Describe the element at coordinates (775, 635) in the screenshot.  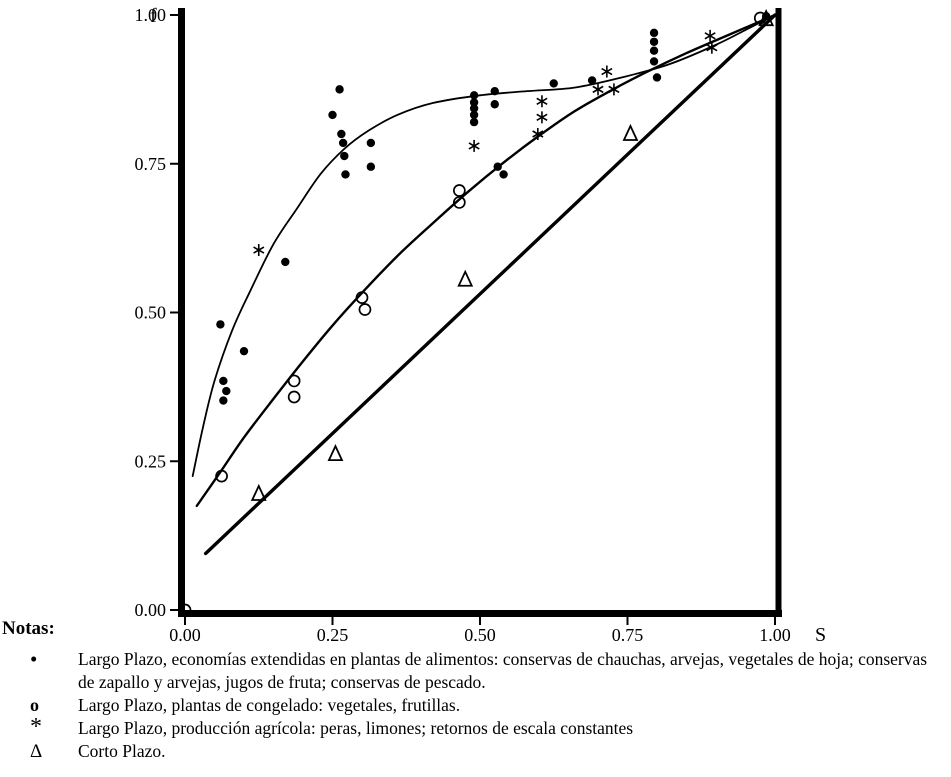
I see `x-tick-label: 1.00` at that location.